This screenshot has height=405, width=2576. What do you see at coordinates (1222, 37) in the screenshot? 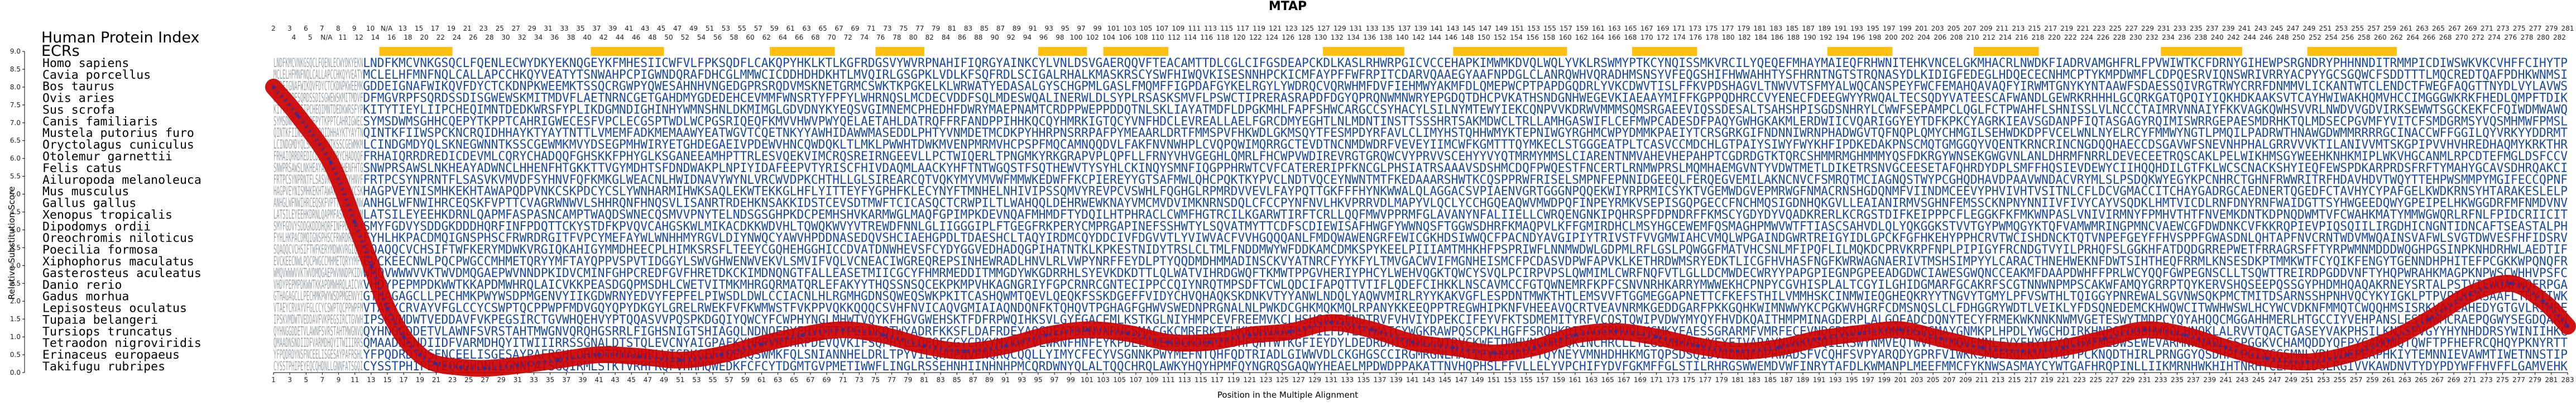
I see `hpi-index-label: 118` at bounding box center [1222, 37].